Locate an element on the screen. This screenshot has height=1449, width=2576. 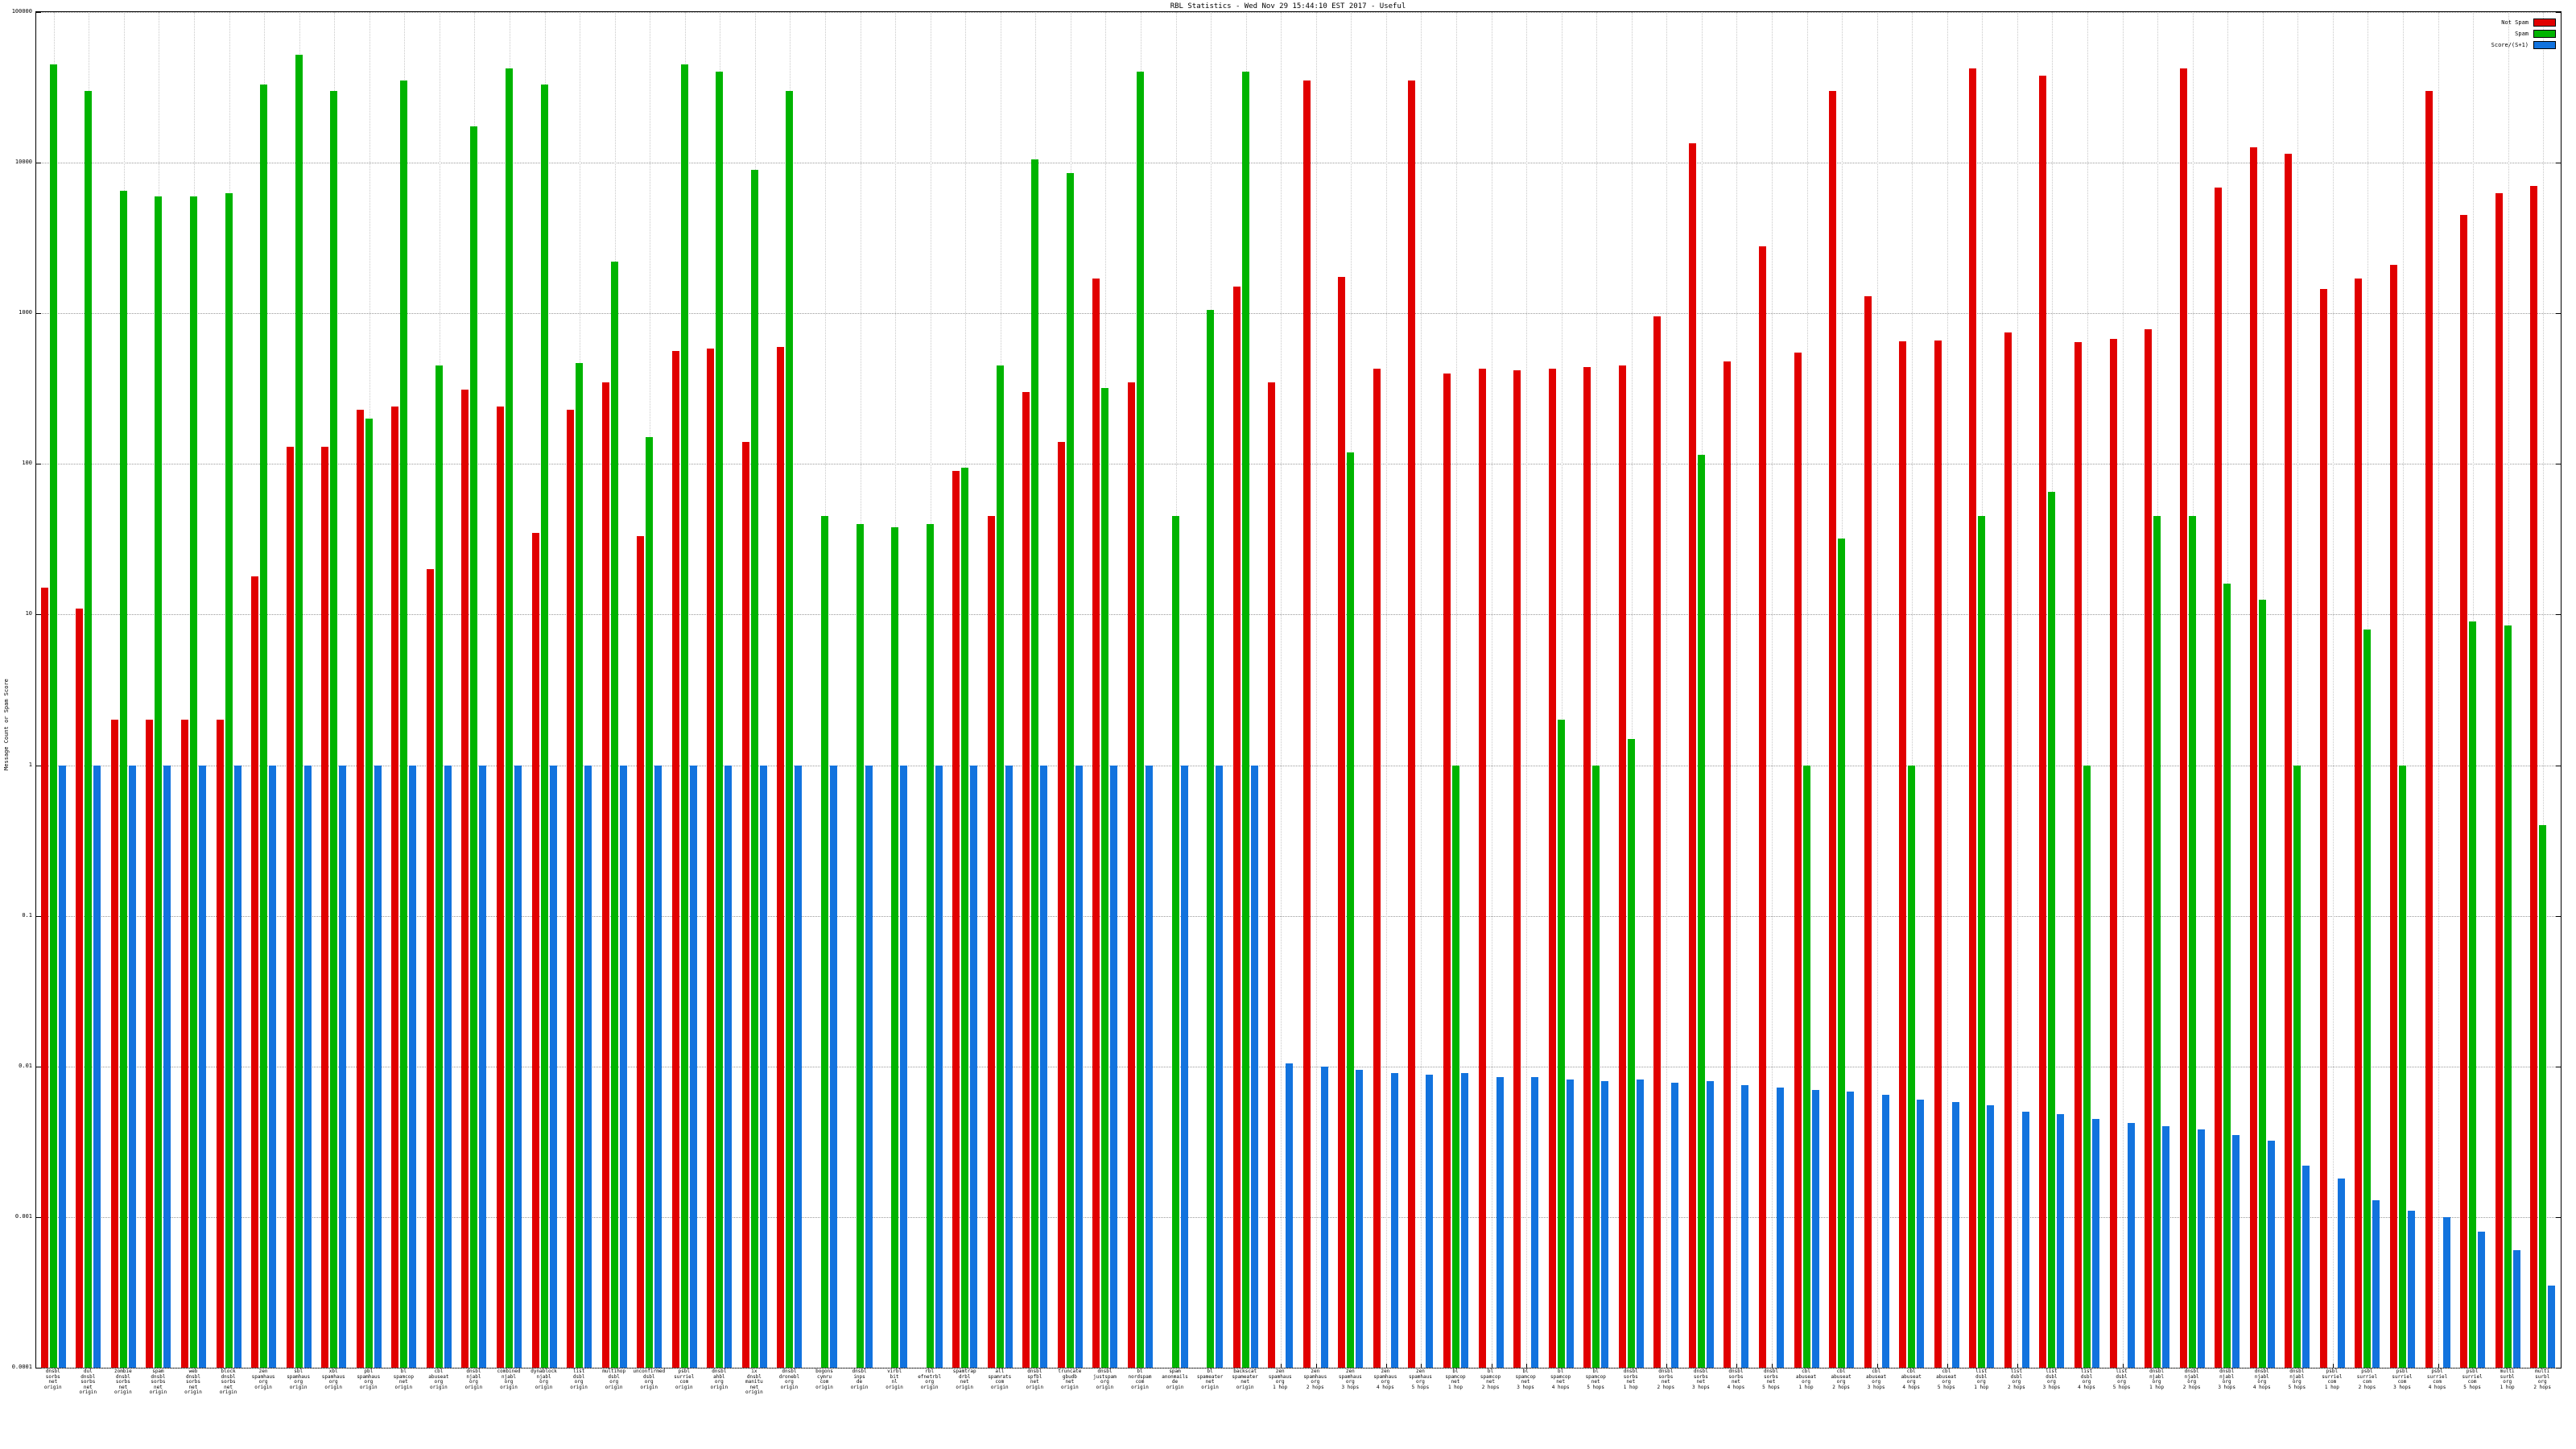
y-tick-label: 100 is located at coordinates (27, 463).